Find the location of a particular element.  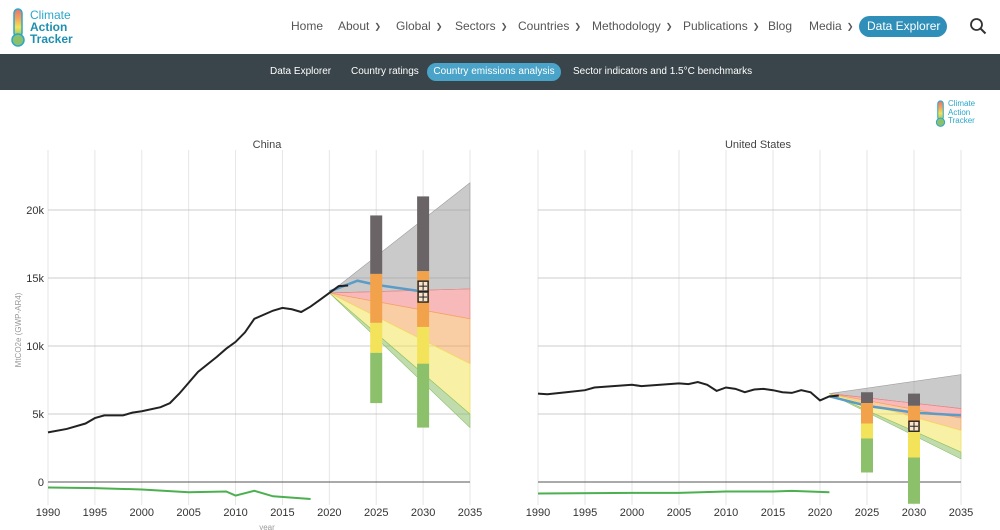

chart-logo: Climate Action Tracker is located at coordinates (963, 114).